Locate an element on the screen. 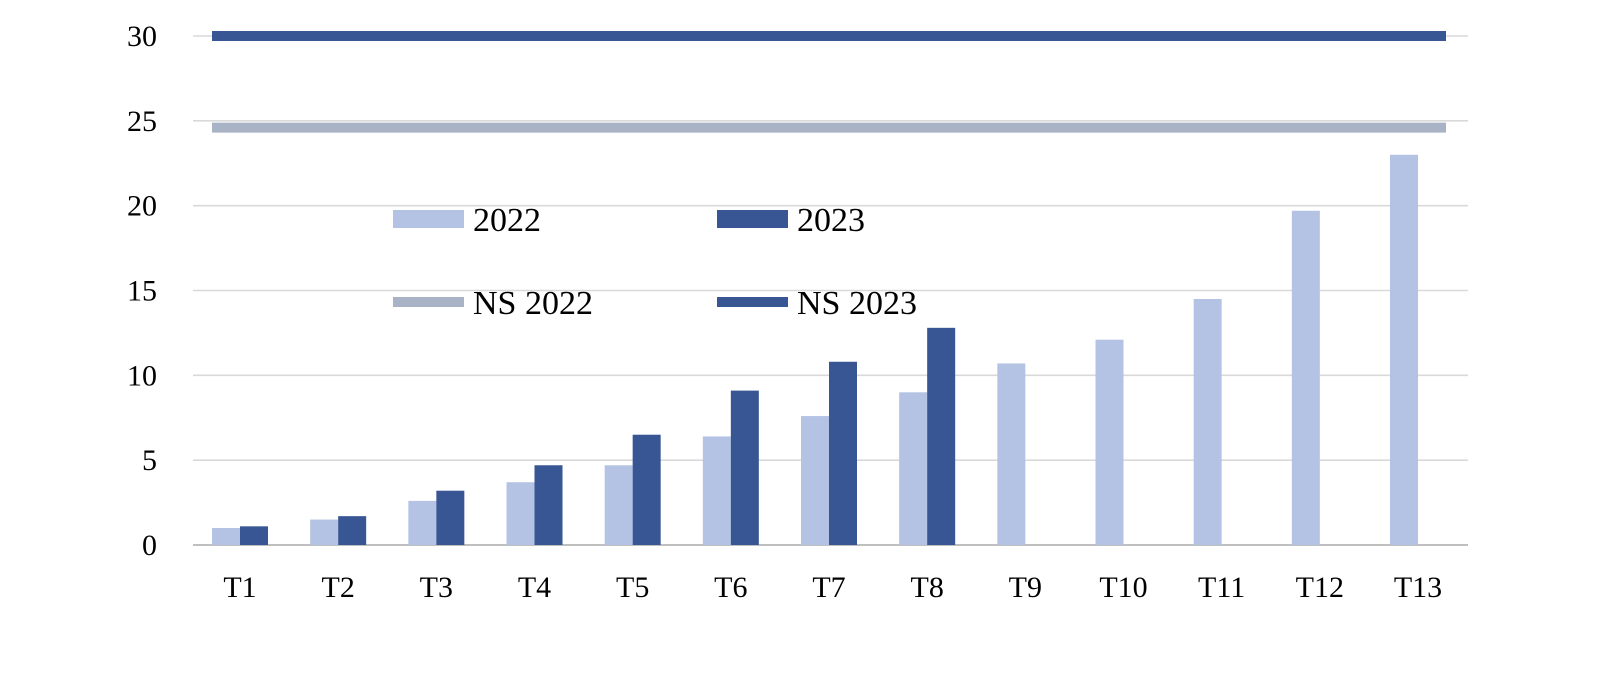  reference-lines is located at coordinates (829, 82).